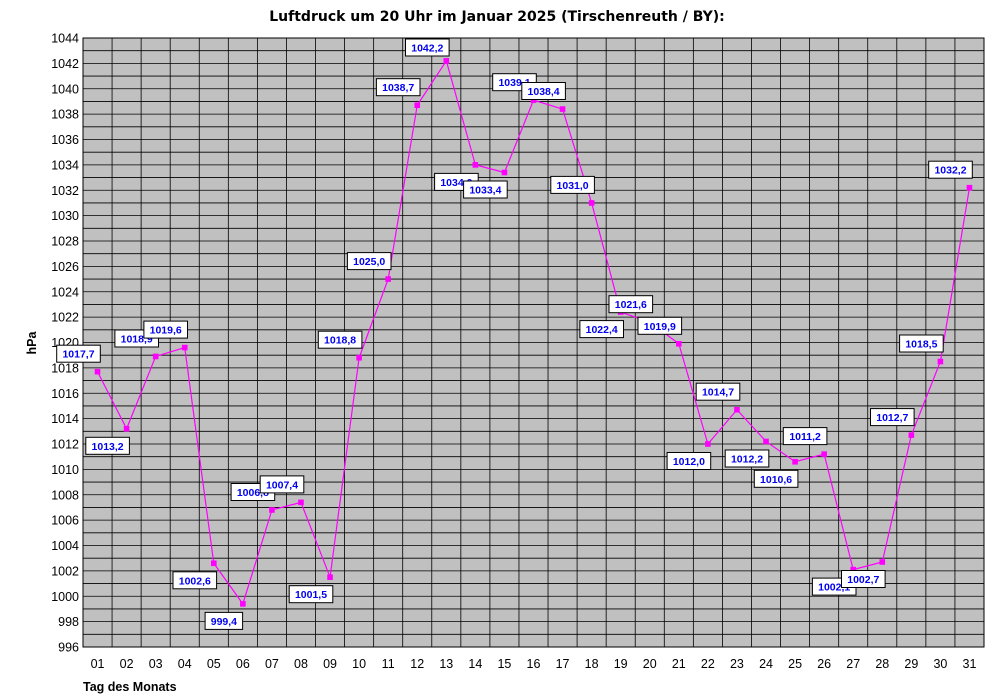  I want to click on data-label-text: 1042,2, so click(427, 49).